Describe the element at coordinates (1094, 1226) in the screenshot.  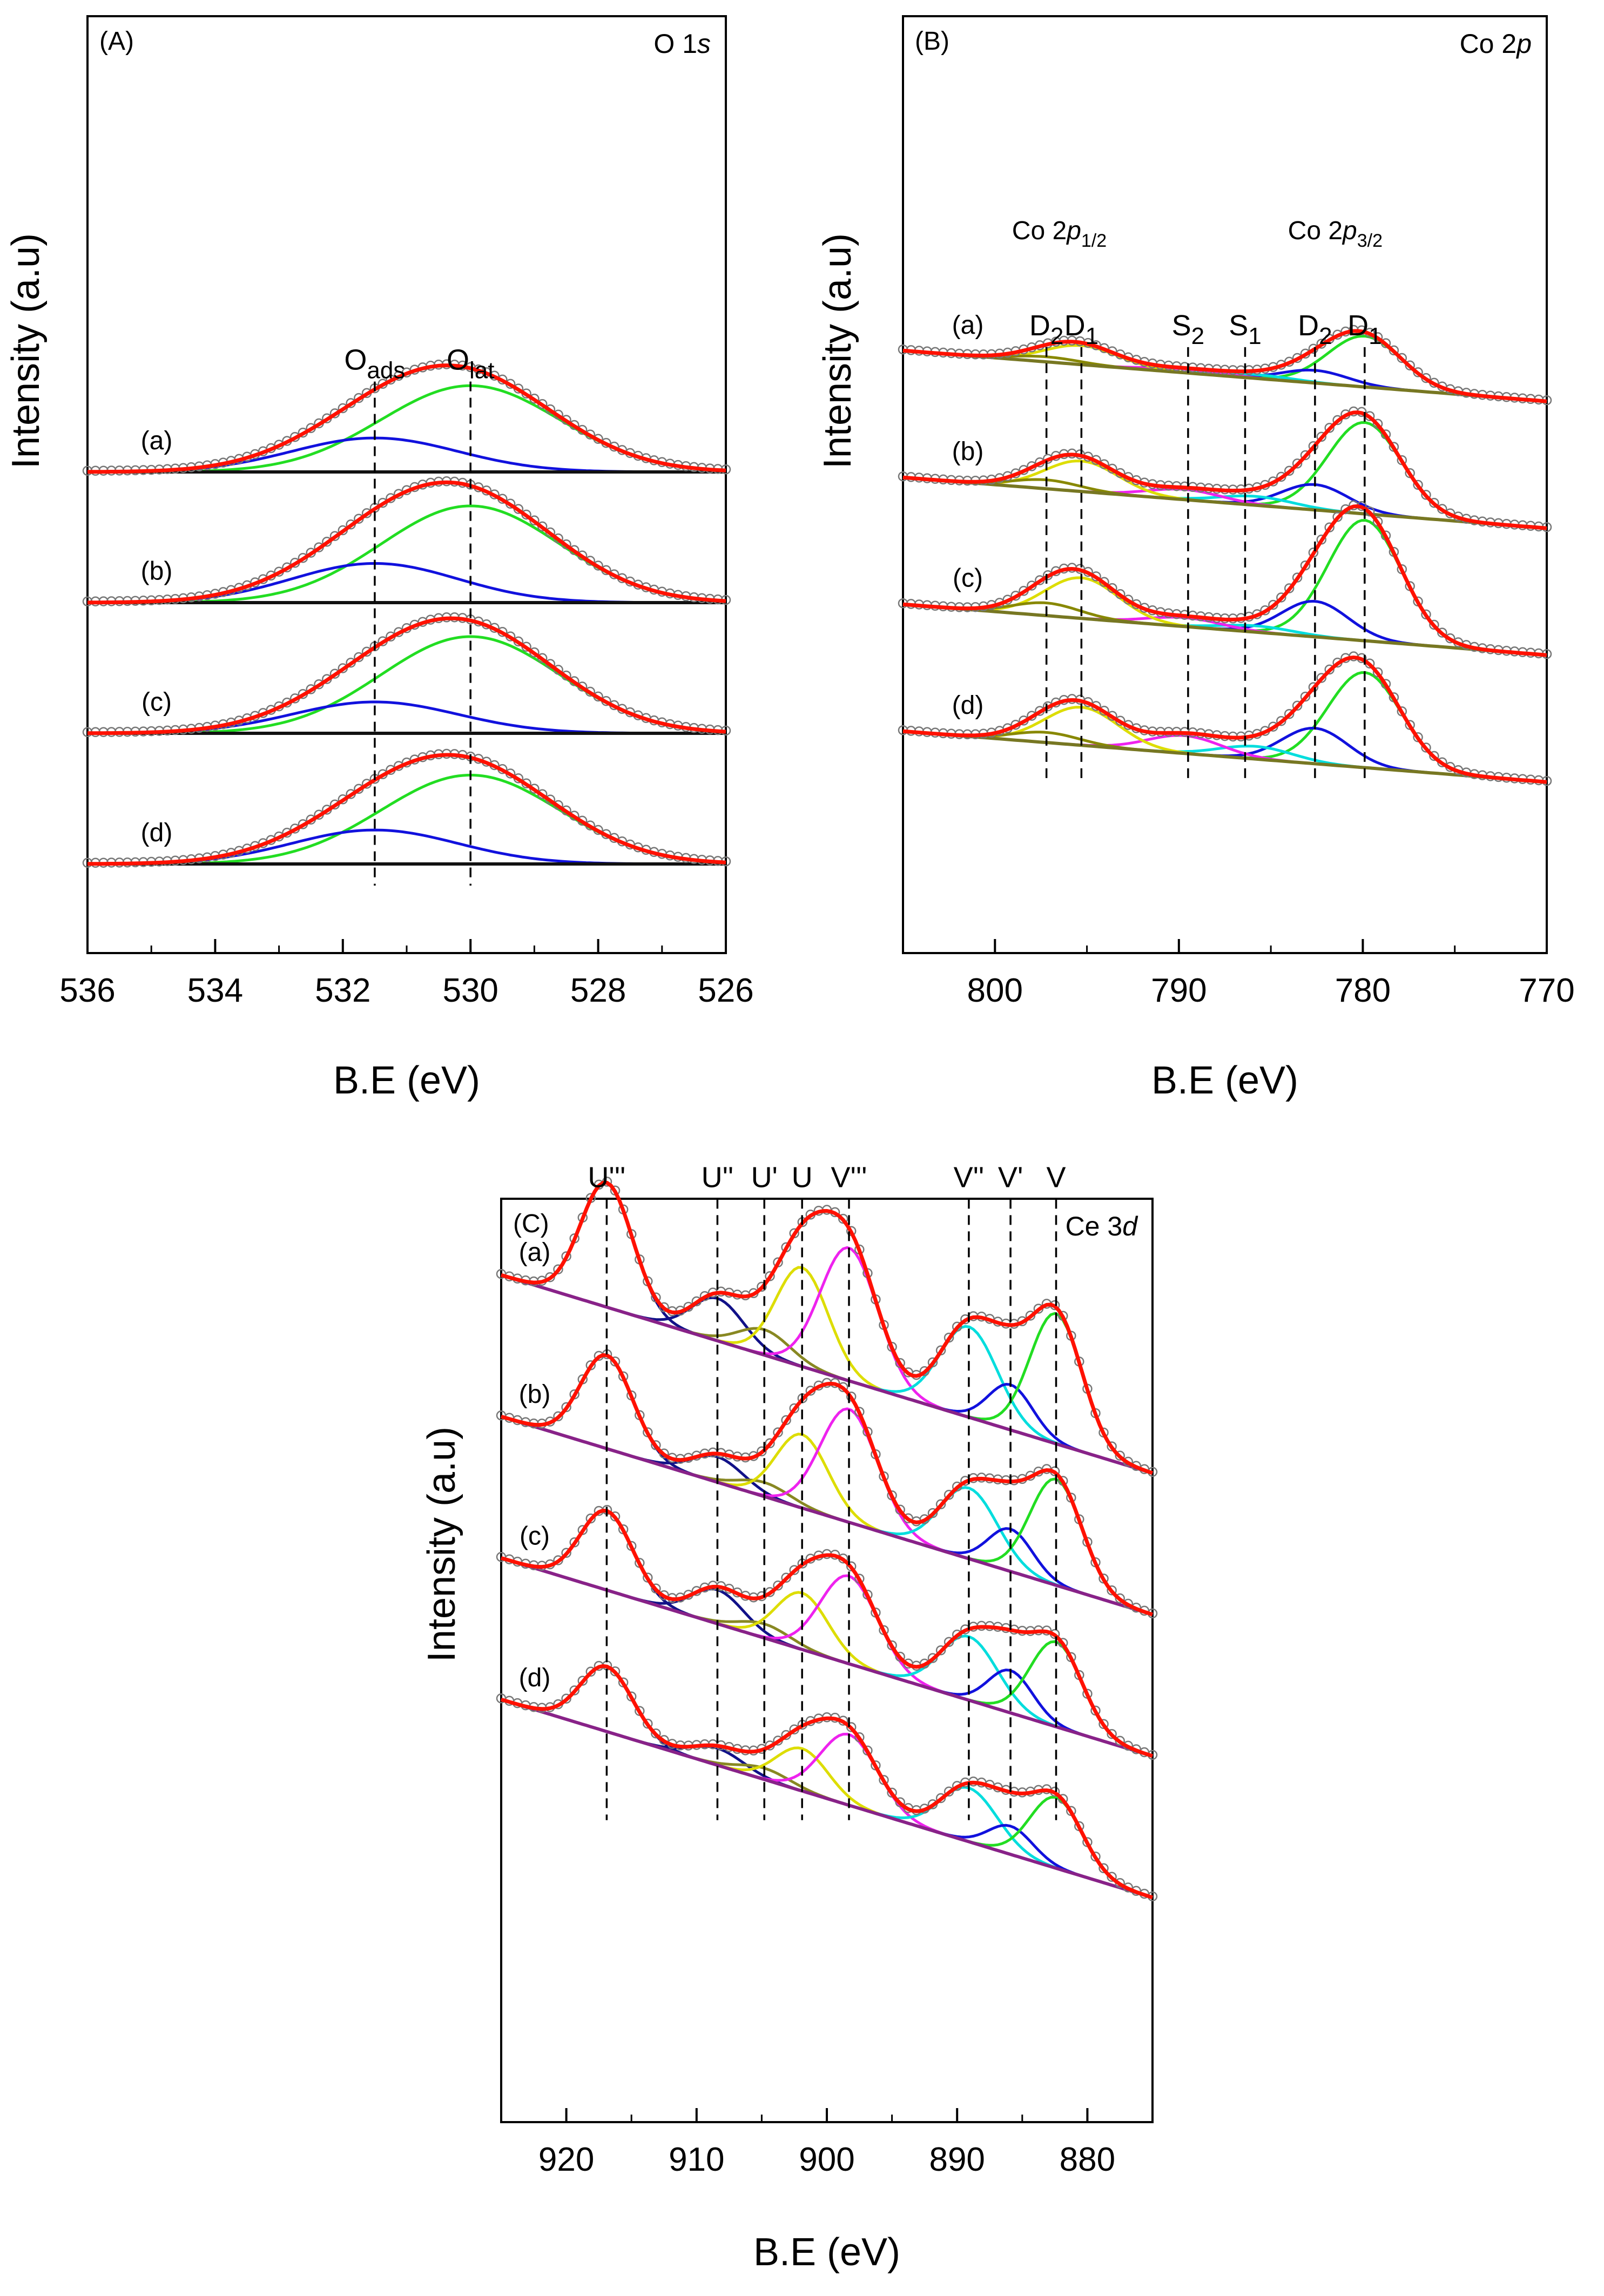
I see `panel-title-main: Ce 3` at that location.